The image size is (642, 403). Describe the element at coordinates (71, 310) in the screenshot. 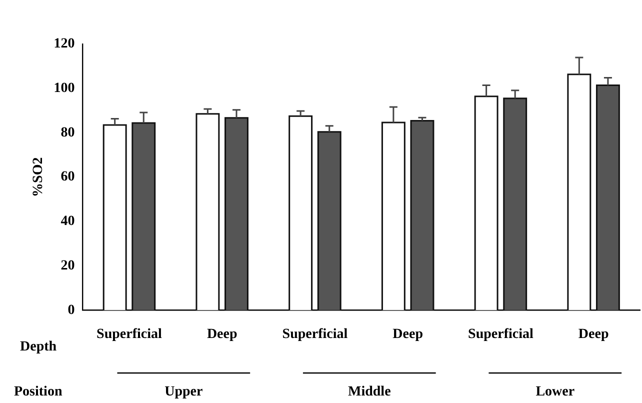

I see `y-tick-label: 0` at that location.